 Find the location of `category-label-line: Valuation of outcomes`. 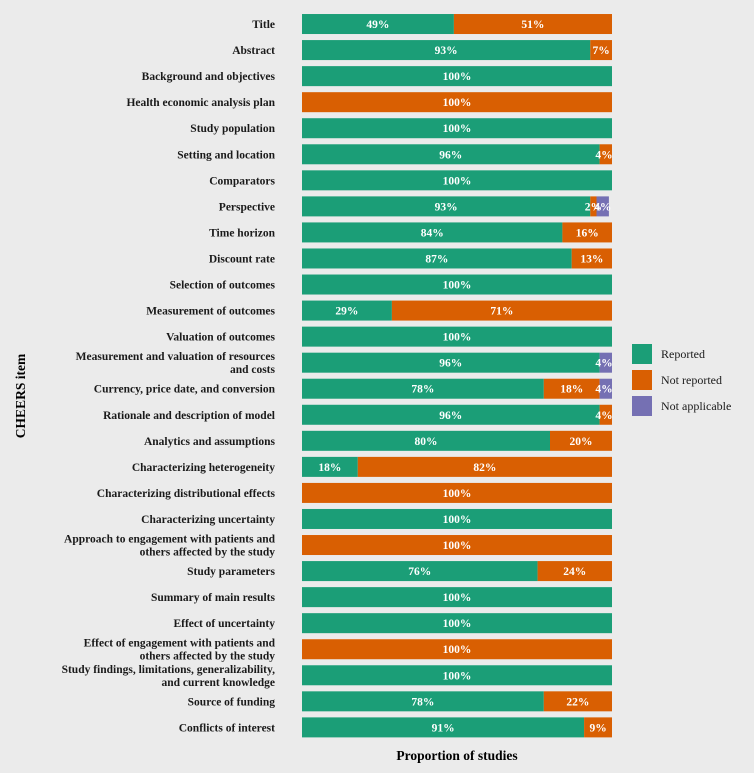

category-label-line: Valuation of outcomes is located at coordinates (220, 338).